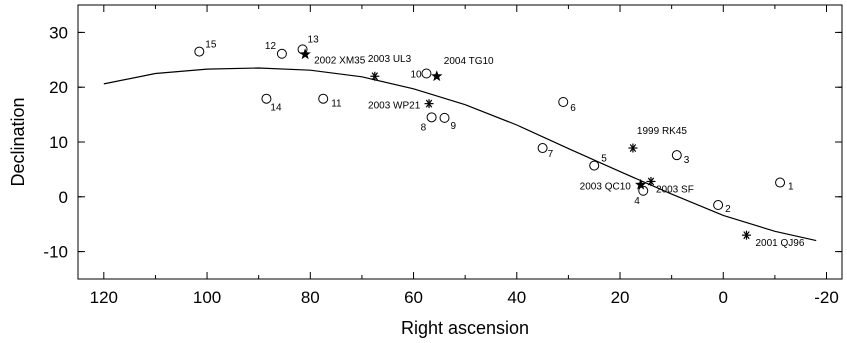  I want to click on x-axis-title: Right ascension, so click(465, 328).